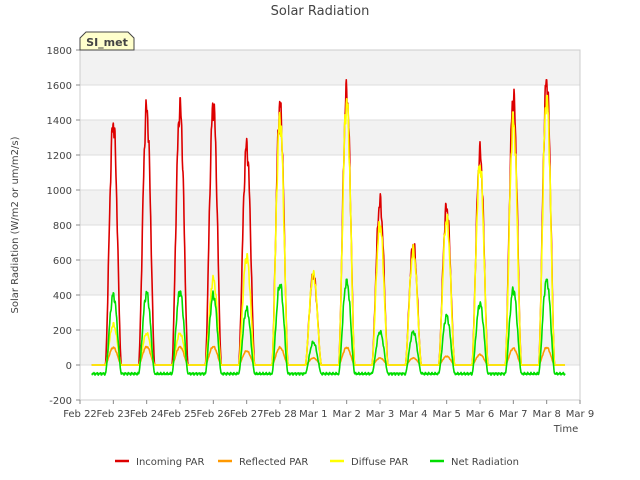 This screenshot has width=640, height=480. Describe the element at coordinates (380, 414) in the screenshot. I see `x-tick-label: Mar 3` at that location.